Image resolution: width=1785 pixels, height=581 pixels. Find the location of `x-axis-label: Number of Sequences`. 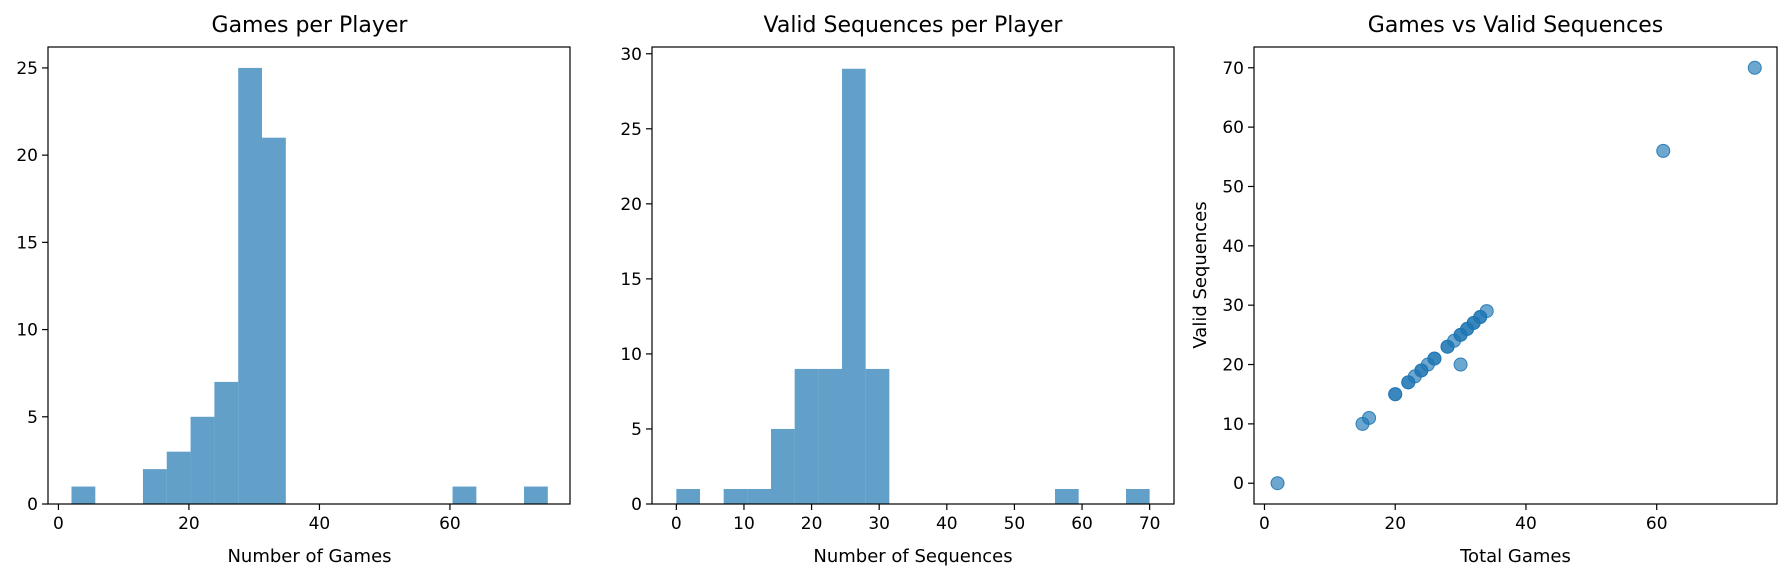

x-axis-label: Number of Sequences is located at coordinates (912, 556).